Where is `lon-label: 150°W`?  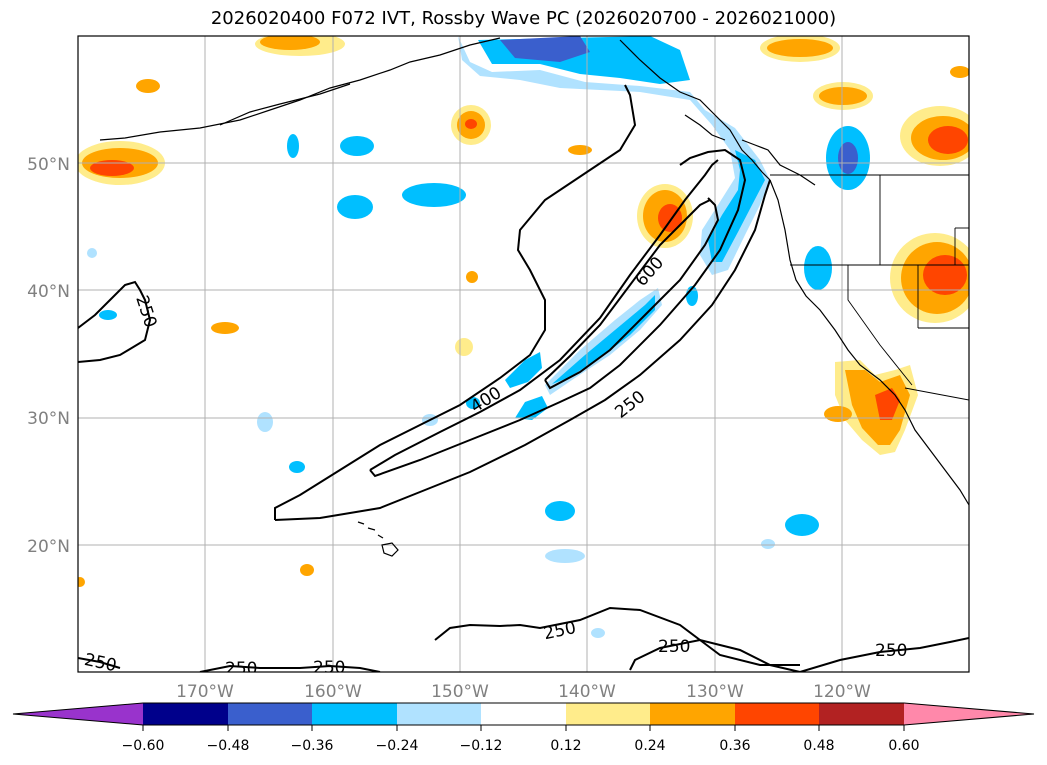 lon-label: 150°W is located at coordinates (460, 692).